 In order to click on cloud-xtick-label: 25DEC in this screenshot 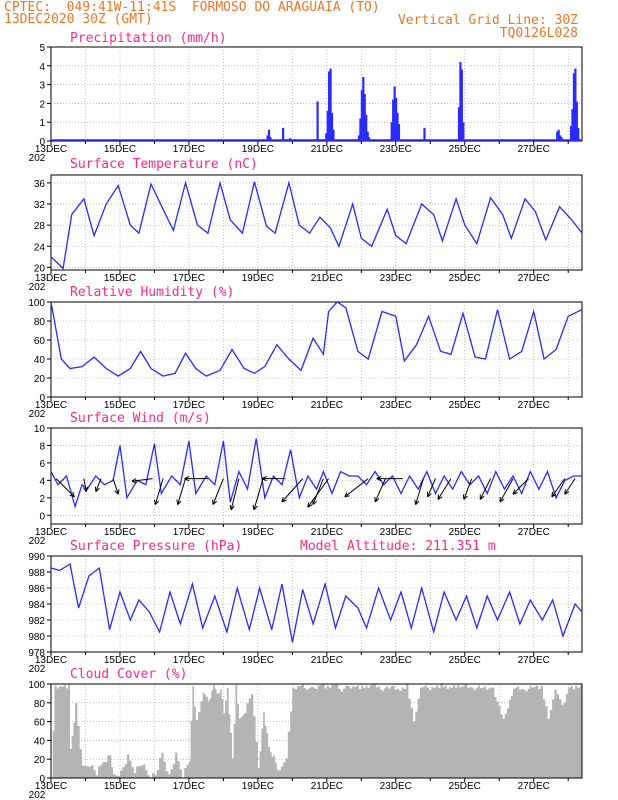, I will do `click(465, 786)`.